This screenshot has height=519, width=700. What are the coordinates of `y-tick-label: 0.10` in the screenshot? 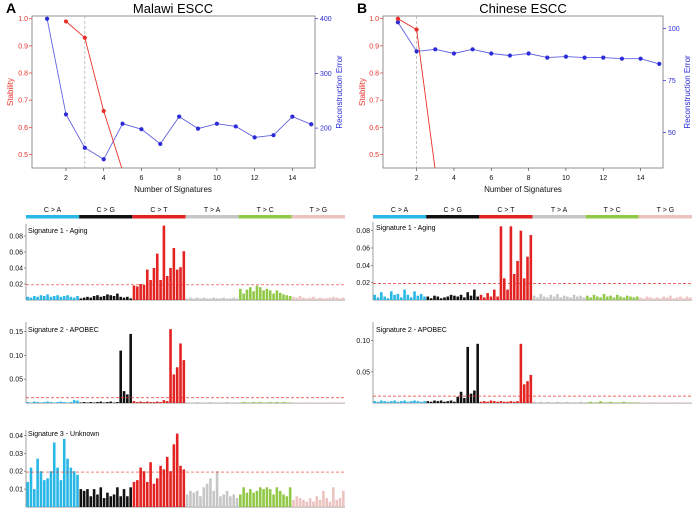 It's located at (363, 341).